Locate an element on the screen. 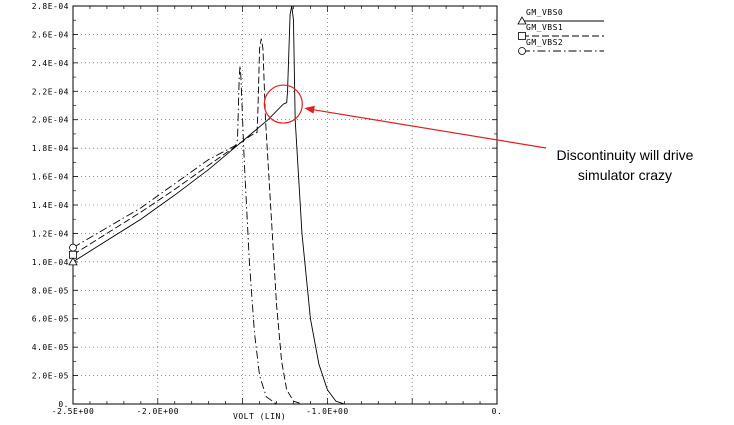 This screenshot has width=734, height=425. y-tick-label: 4.0E-05 is located at coordinates (50, 347).